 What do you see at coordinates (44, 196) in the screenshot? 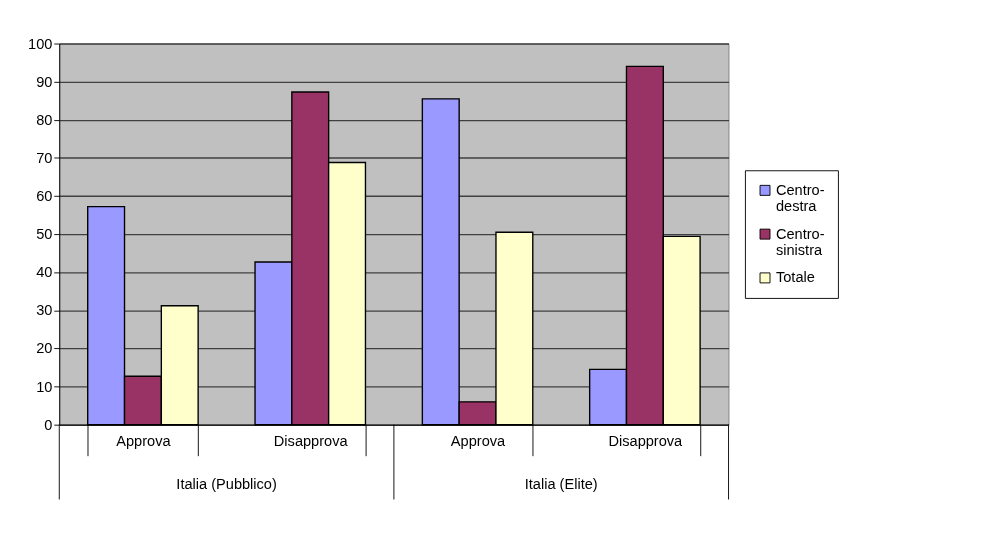
I see `y-tick-label: 60` at bounding box center [44, 196].